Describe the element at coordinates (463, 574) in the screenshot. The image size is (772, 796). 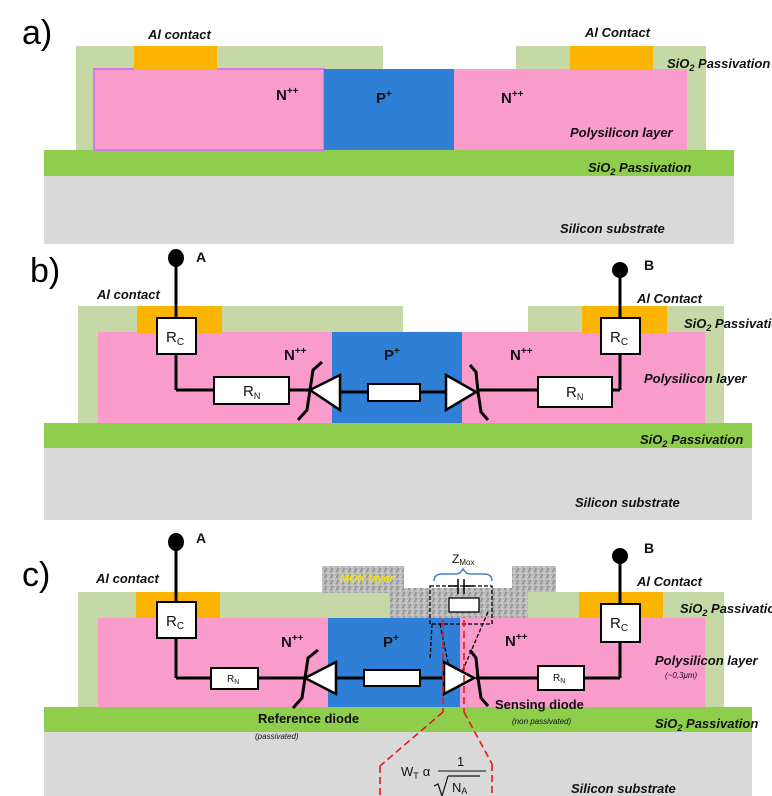
I see `zmox-brace` at that location.